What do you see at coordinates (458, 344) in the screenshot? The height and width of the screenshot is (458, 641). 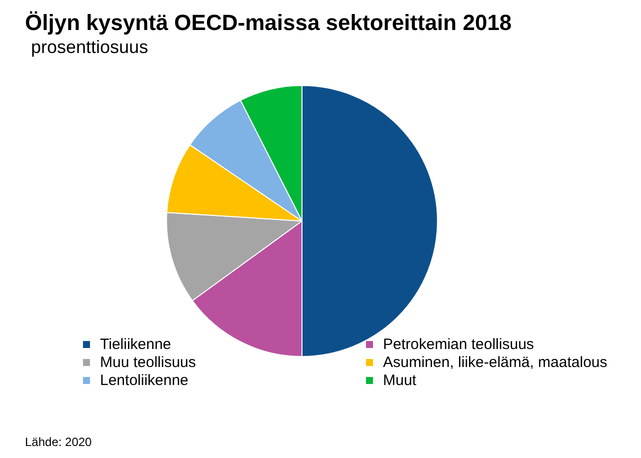 I see `legend-label: Petrokemian teollisuus` at bounding box center [458, 344].